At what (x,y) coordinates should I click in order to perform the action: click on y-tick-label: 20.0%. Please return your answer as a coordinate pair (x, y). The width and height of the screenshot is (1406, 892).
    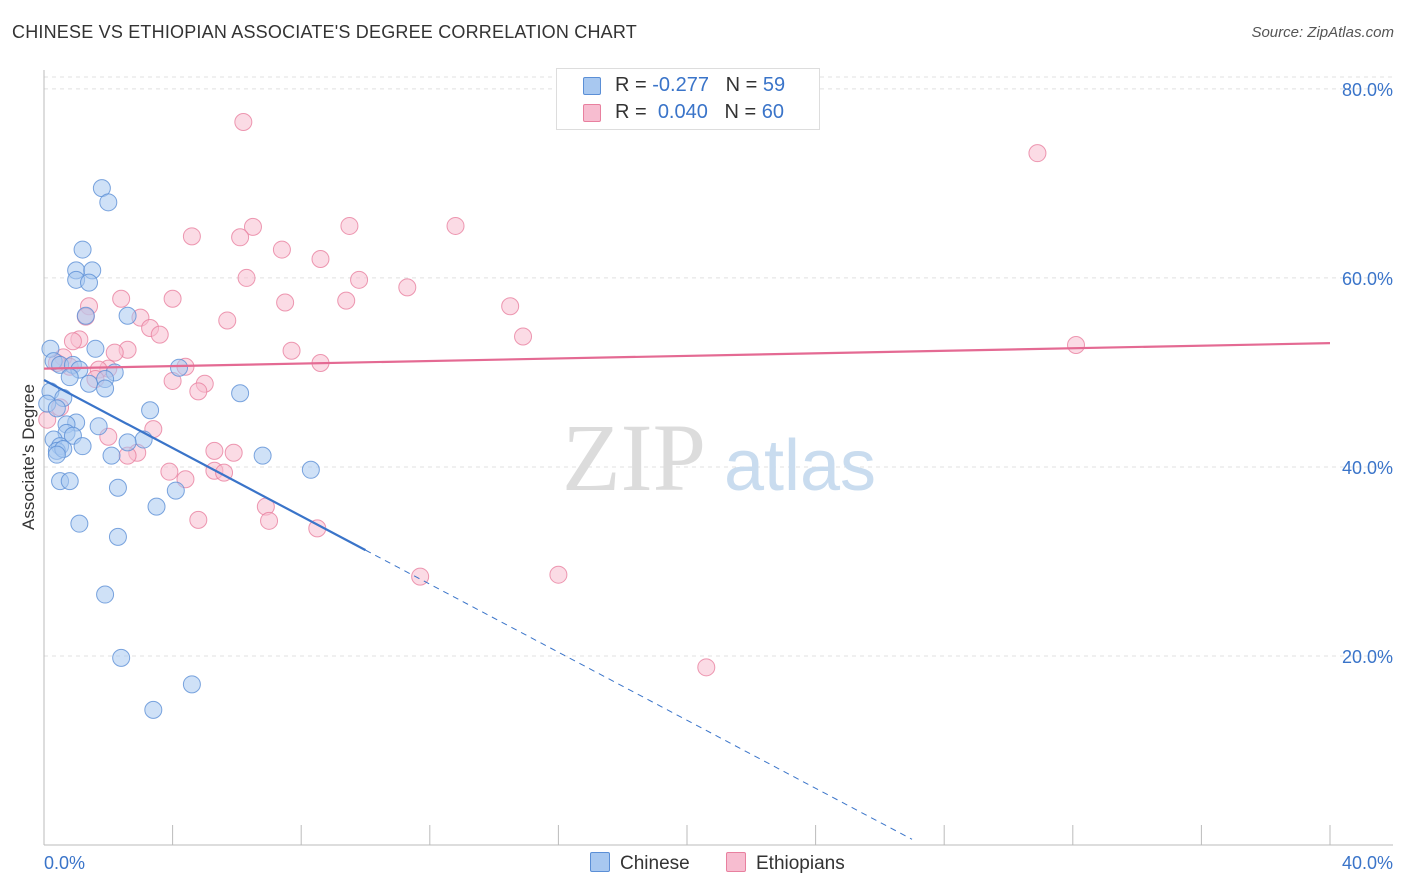
    Looking at the image, I should click on (1367, 657).